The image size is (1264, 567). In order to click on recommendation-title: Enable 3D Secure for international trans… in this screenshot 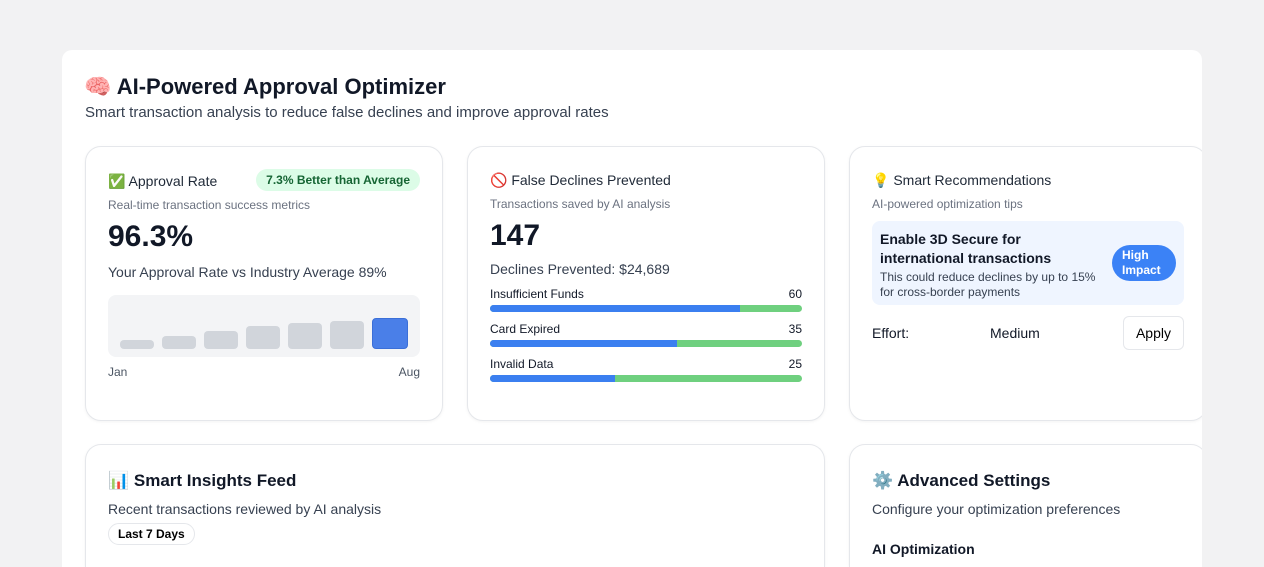, I will do `click(966, 248)`.